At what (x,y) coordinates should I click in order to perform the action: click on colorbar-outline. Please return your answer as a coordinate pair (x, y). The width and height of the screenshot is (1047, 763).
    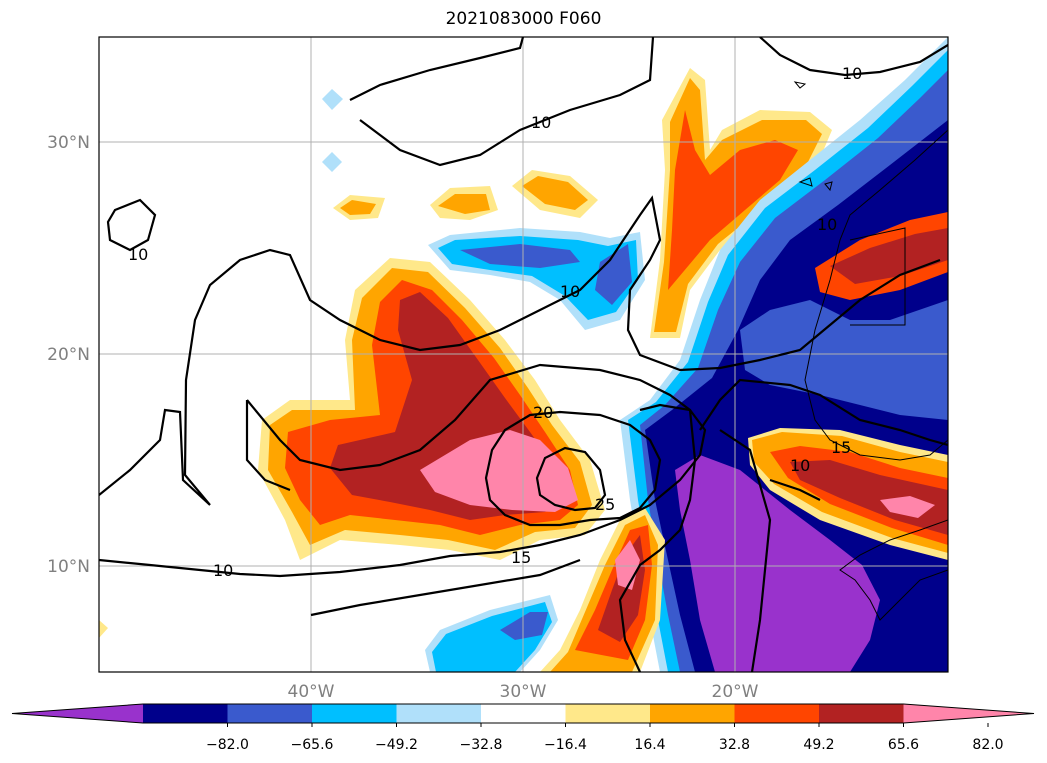
    Looking at the image, I should click on (523, 713).